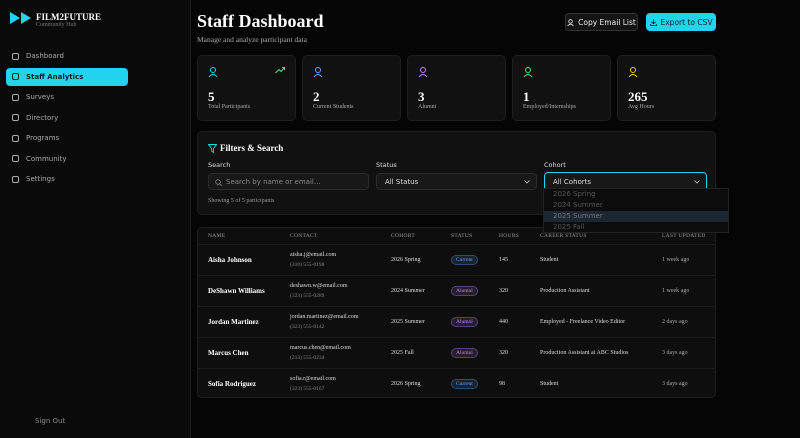 Image resolution: width=800 pixels, height=438 pixels. I want to click on stat-value: 5, so click(211, 96).